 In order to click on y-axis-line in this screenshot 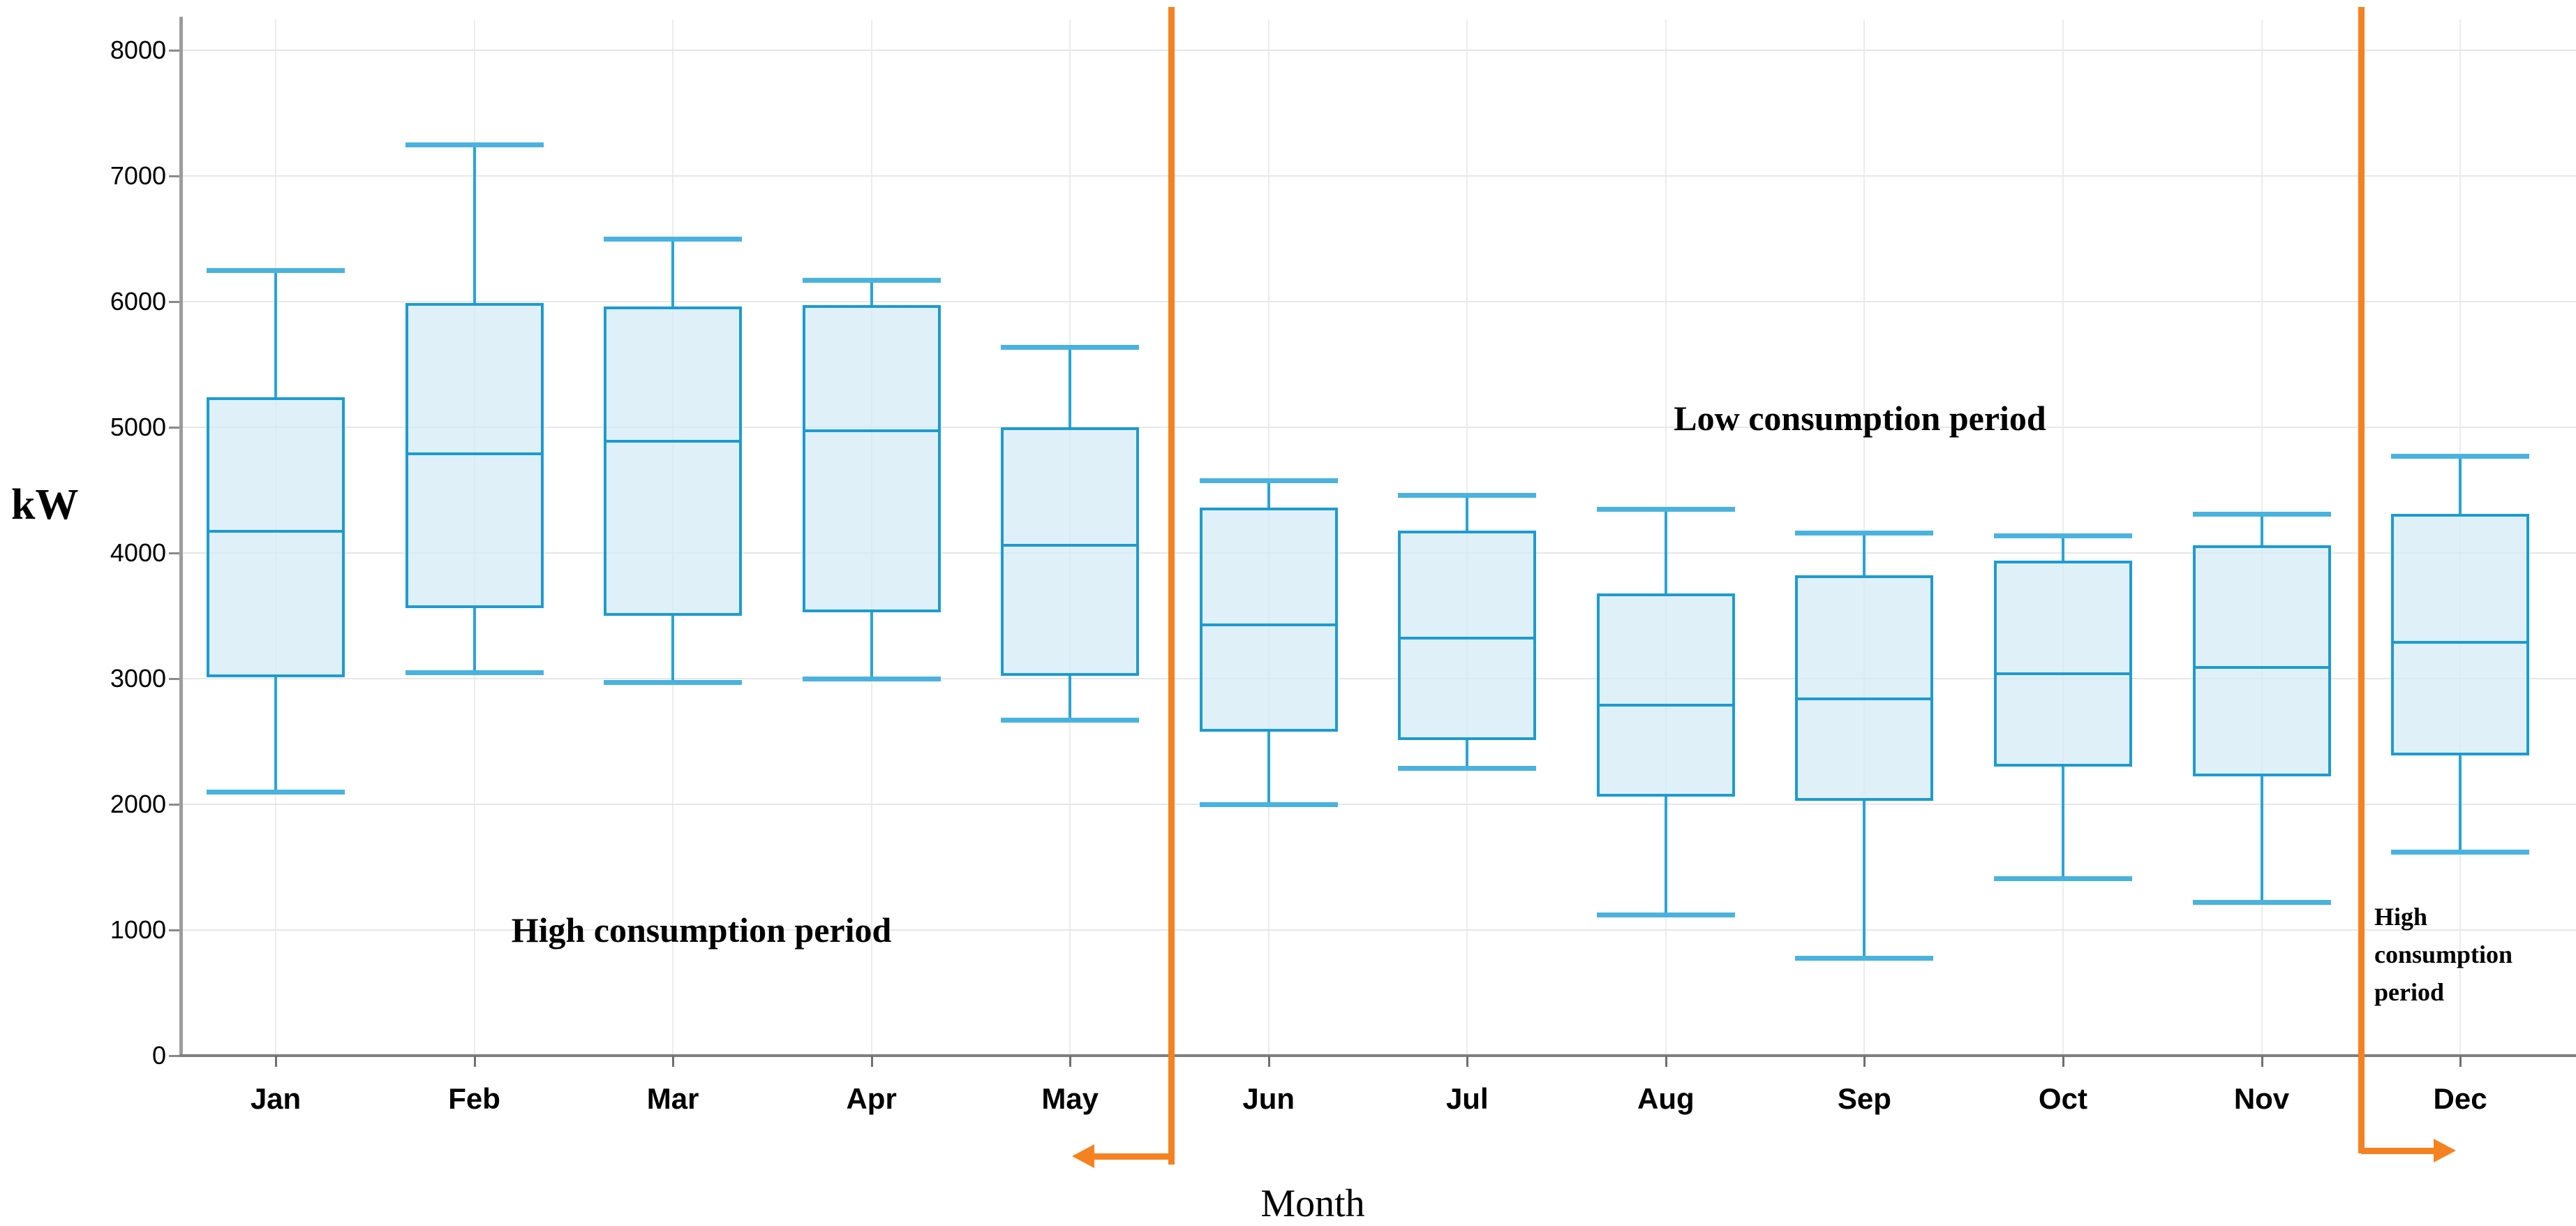, I will do `click(181, 536)`.